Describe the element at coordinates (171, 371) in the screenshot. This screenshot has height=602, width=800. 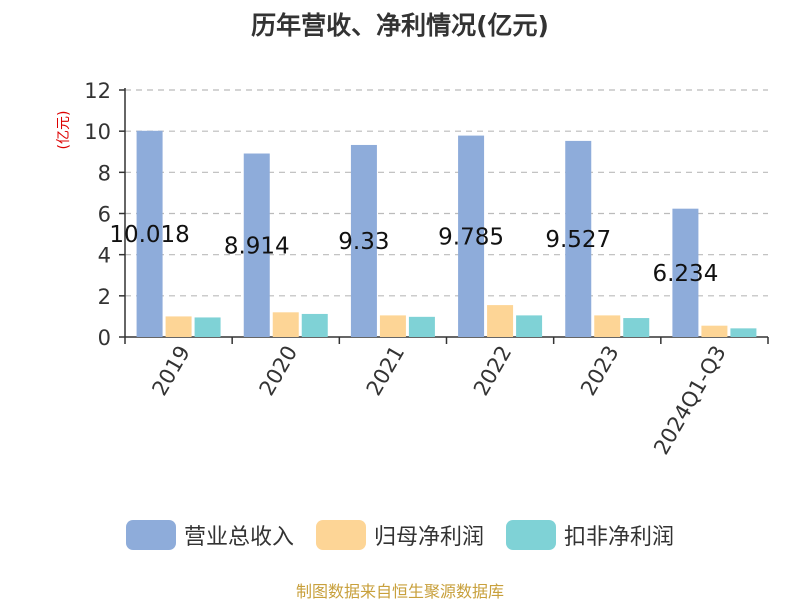
I see `x-tick-label: 2019` at that location.